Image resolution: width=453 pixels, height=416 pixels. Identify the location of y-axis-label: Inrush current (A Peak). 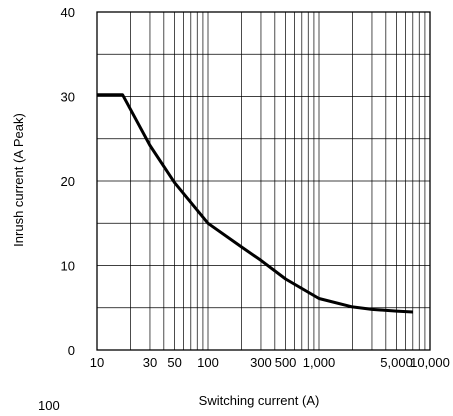
(18, 180).